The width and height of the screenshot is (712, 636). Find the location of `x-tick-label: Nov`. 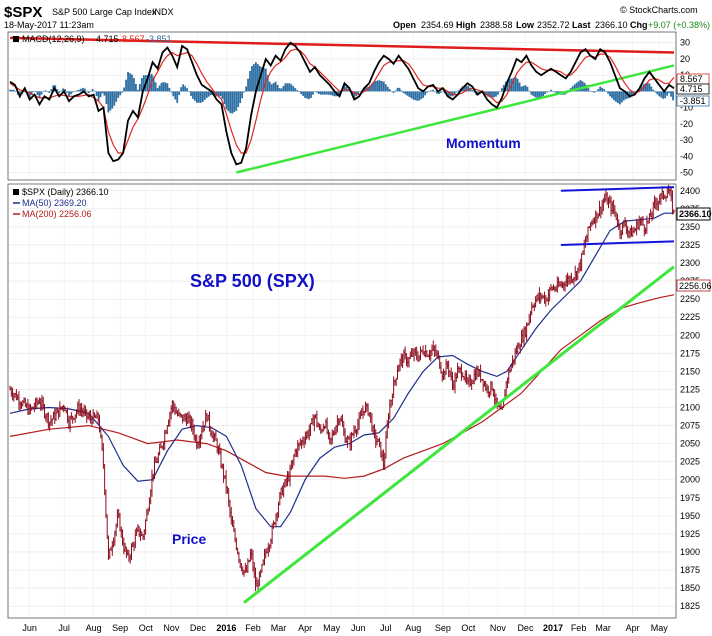

x-tick-label: Nov is located at coordinates (171, 628).